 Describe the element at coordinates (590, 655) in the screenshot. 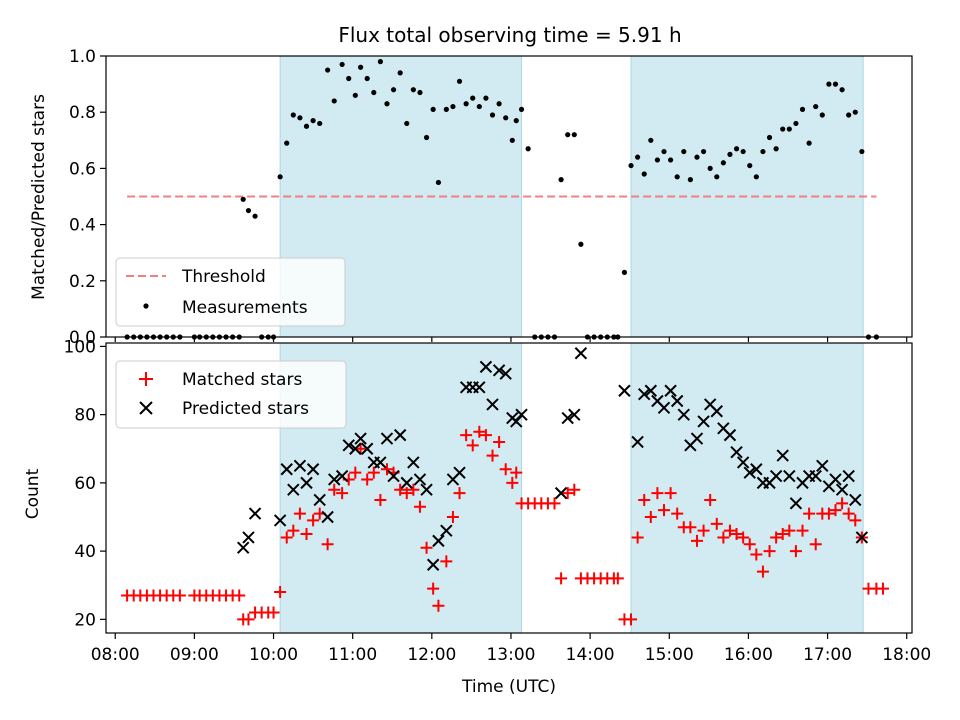

I see `x-tick-label: 14:00` at that location.